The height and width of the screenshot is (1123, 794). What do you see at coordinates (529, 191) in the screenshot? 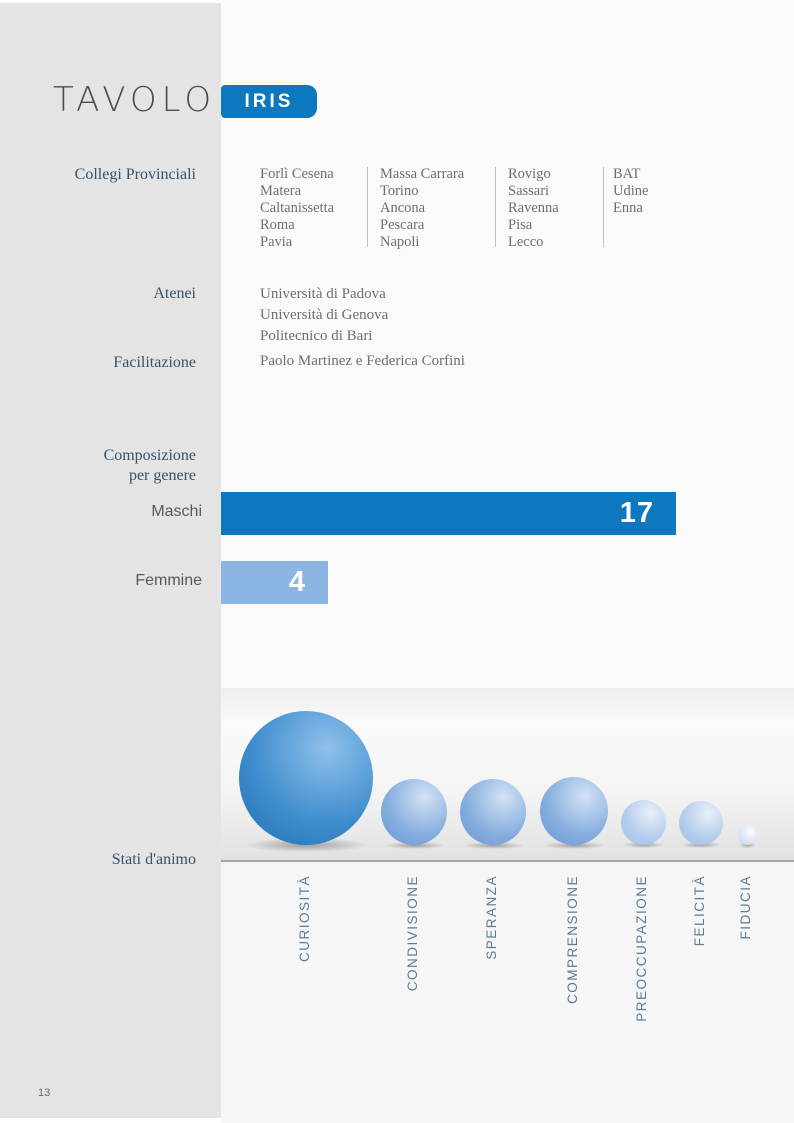
I see `city-name: Sassari` at bounding box center [529, 191].